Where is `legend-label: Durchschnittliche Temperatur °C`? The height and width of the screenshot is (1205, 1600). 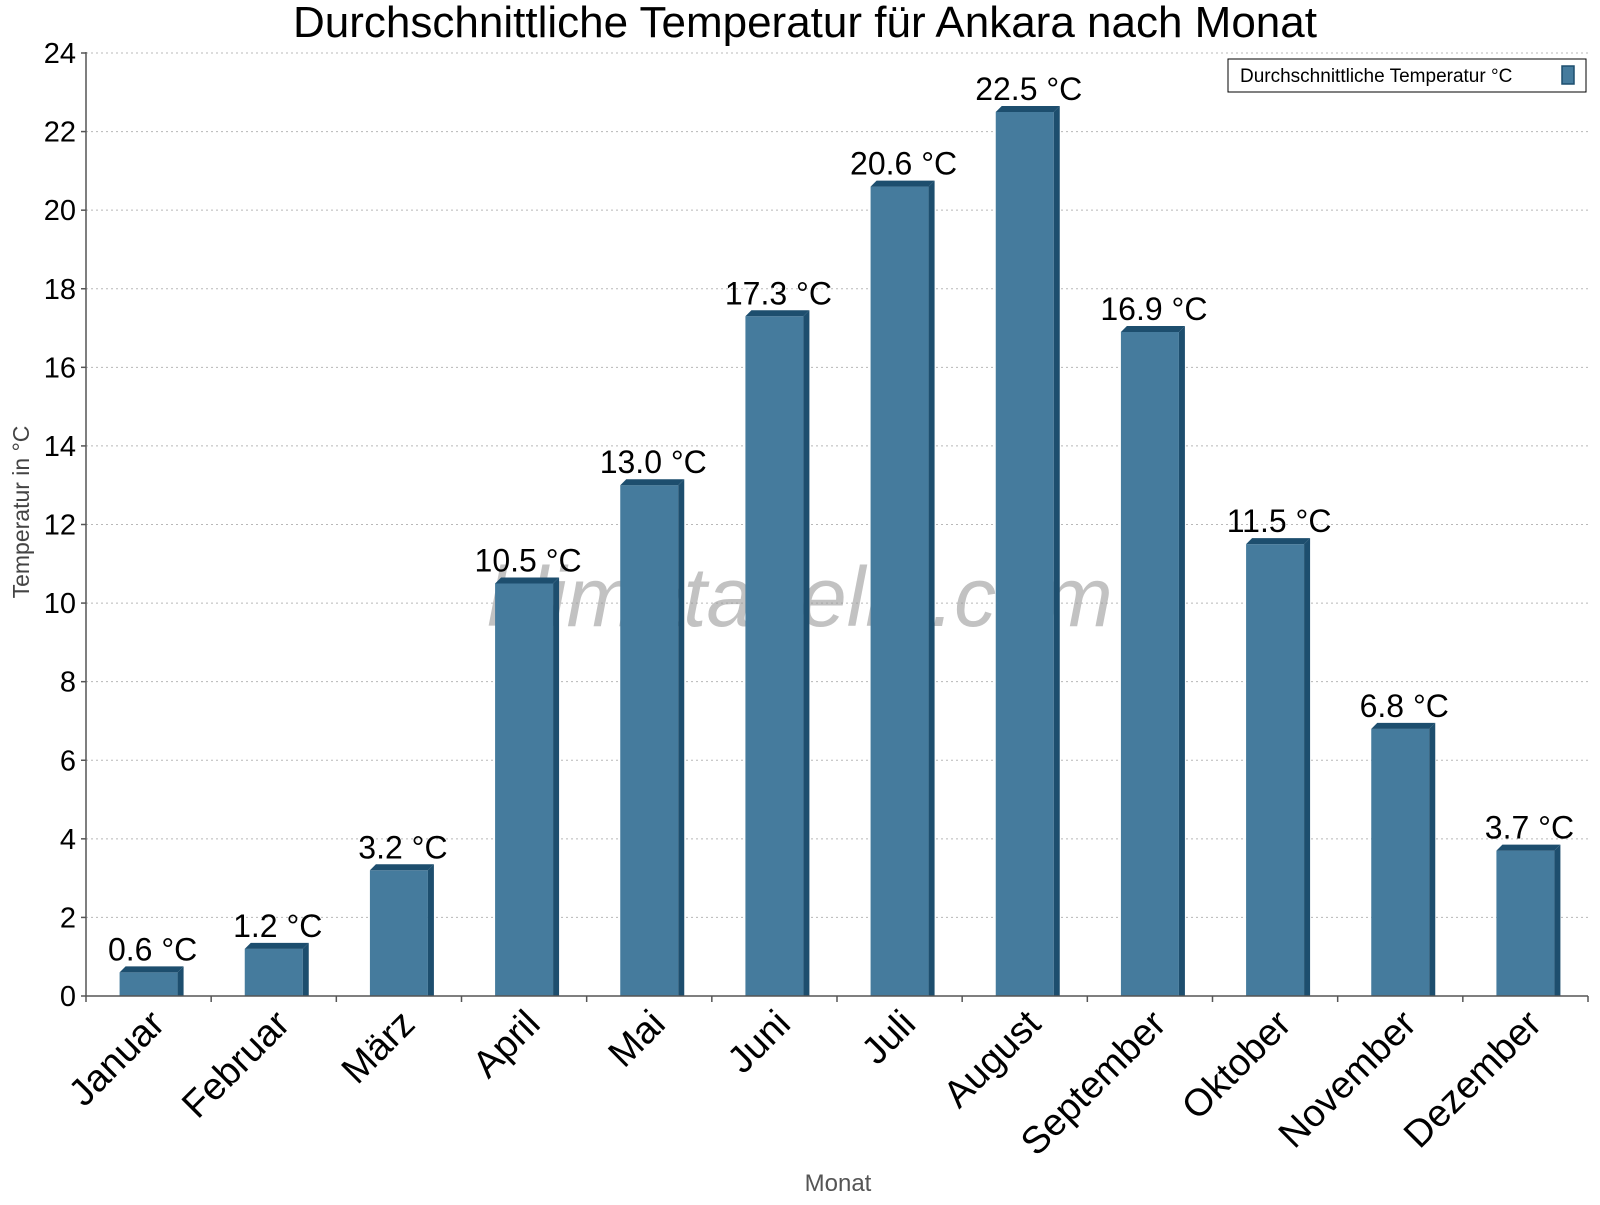
legend-label: Durchschnittliche Temperatur °C is located at coordinates (1376, 76).